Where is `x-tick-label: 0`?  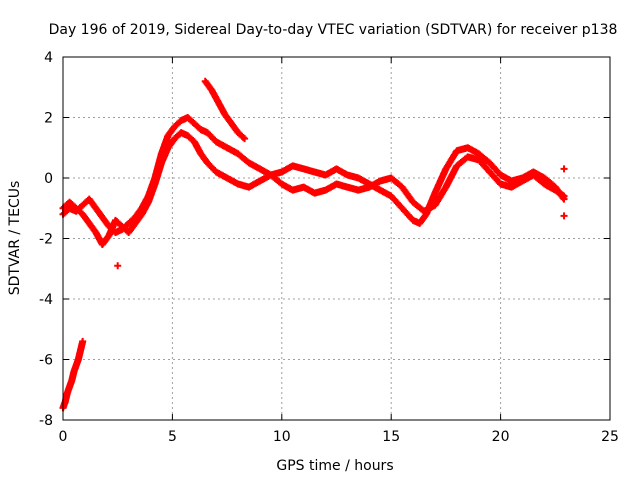
x-tick-label: 0 is located at coordinates (63, 437).